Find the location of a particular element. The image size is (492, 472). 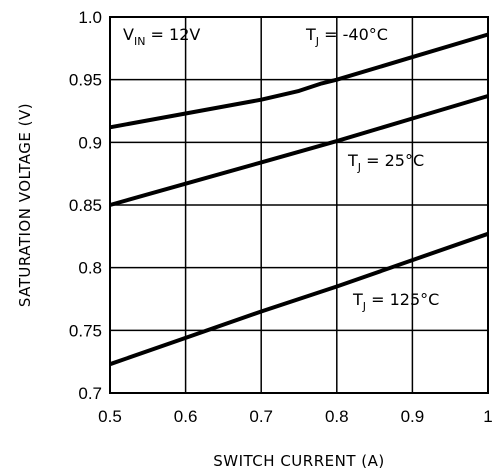

annotation-tj-neg40: TJ = -40°C is located at coordinates (346, 36).